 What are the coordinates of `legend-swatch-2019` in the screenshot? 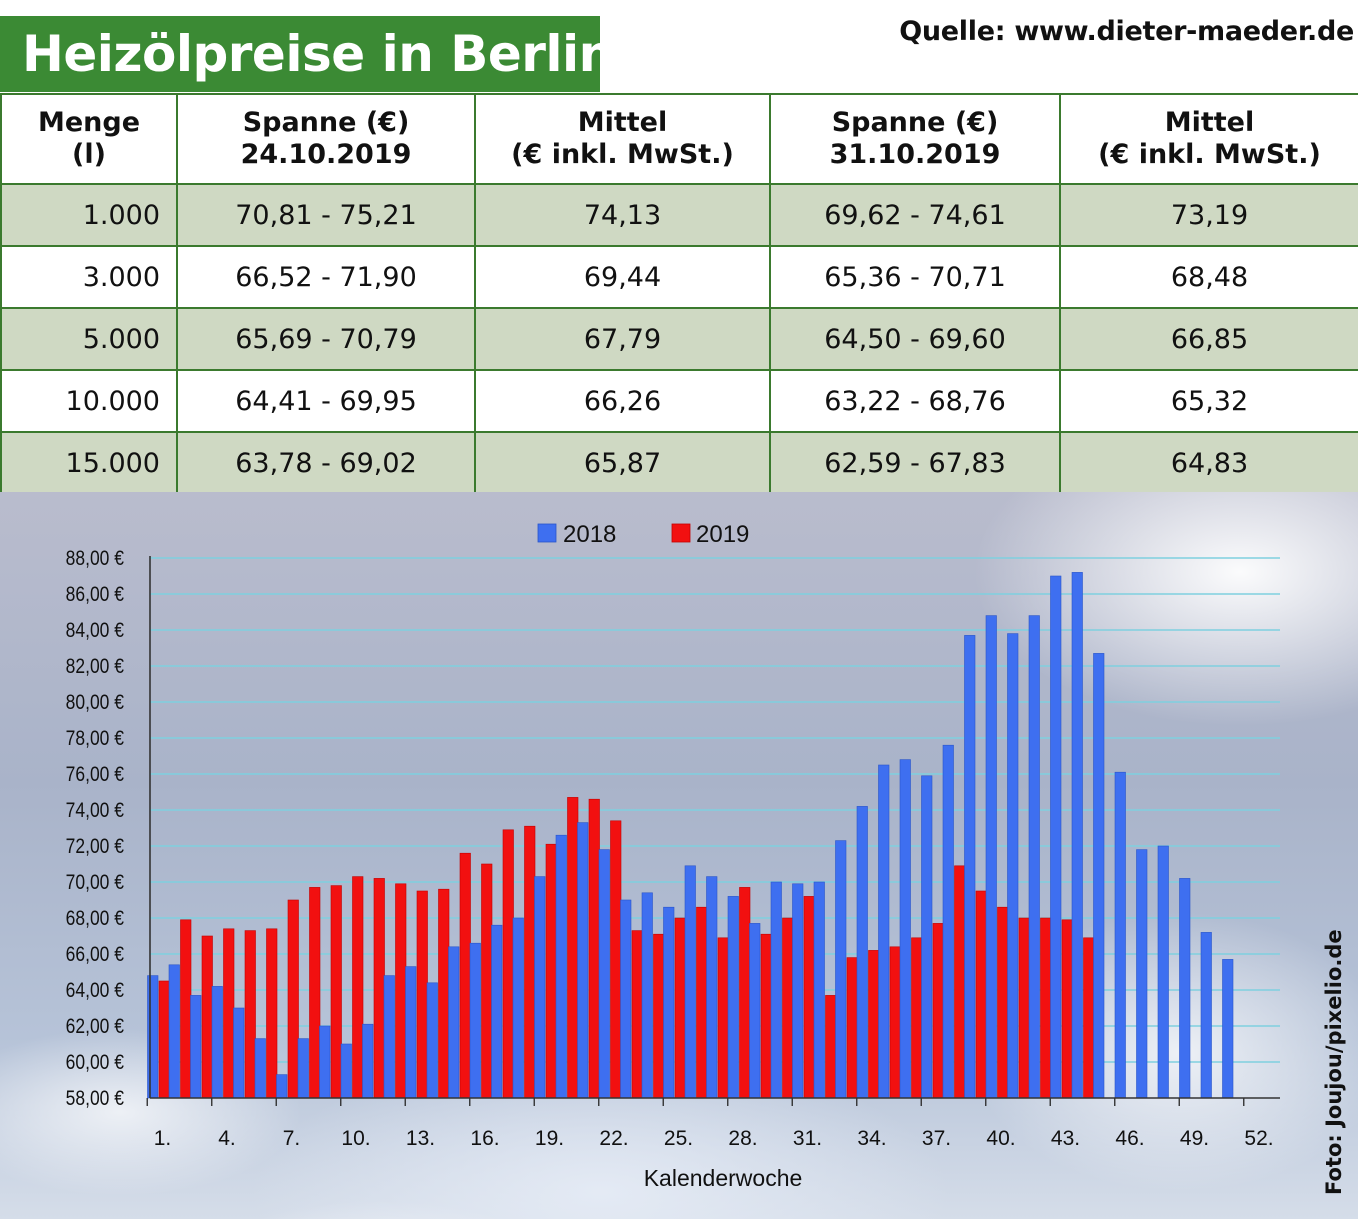 It's located at (681, 533).